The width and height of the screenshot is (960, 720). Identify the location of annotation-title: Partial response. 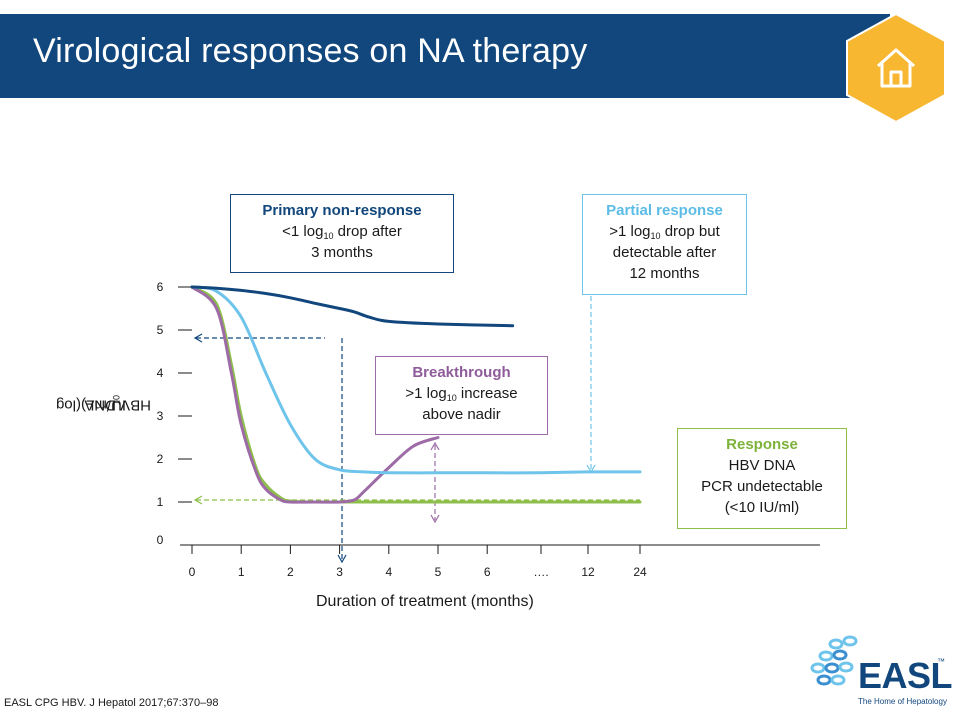
(664, 210).